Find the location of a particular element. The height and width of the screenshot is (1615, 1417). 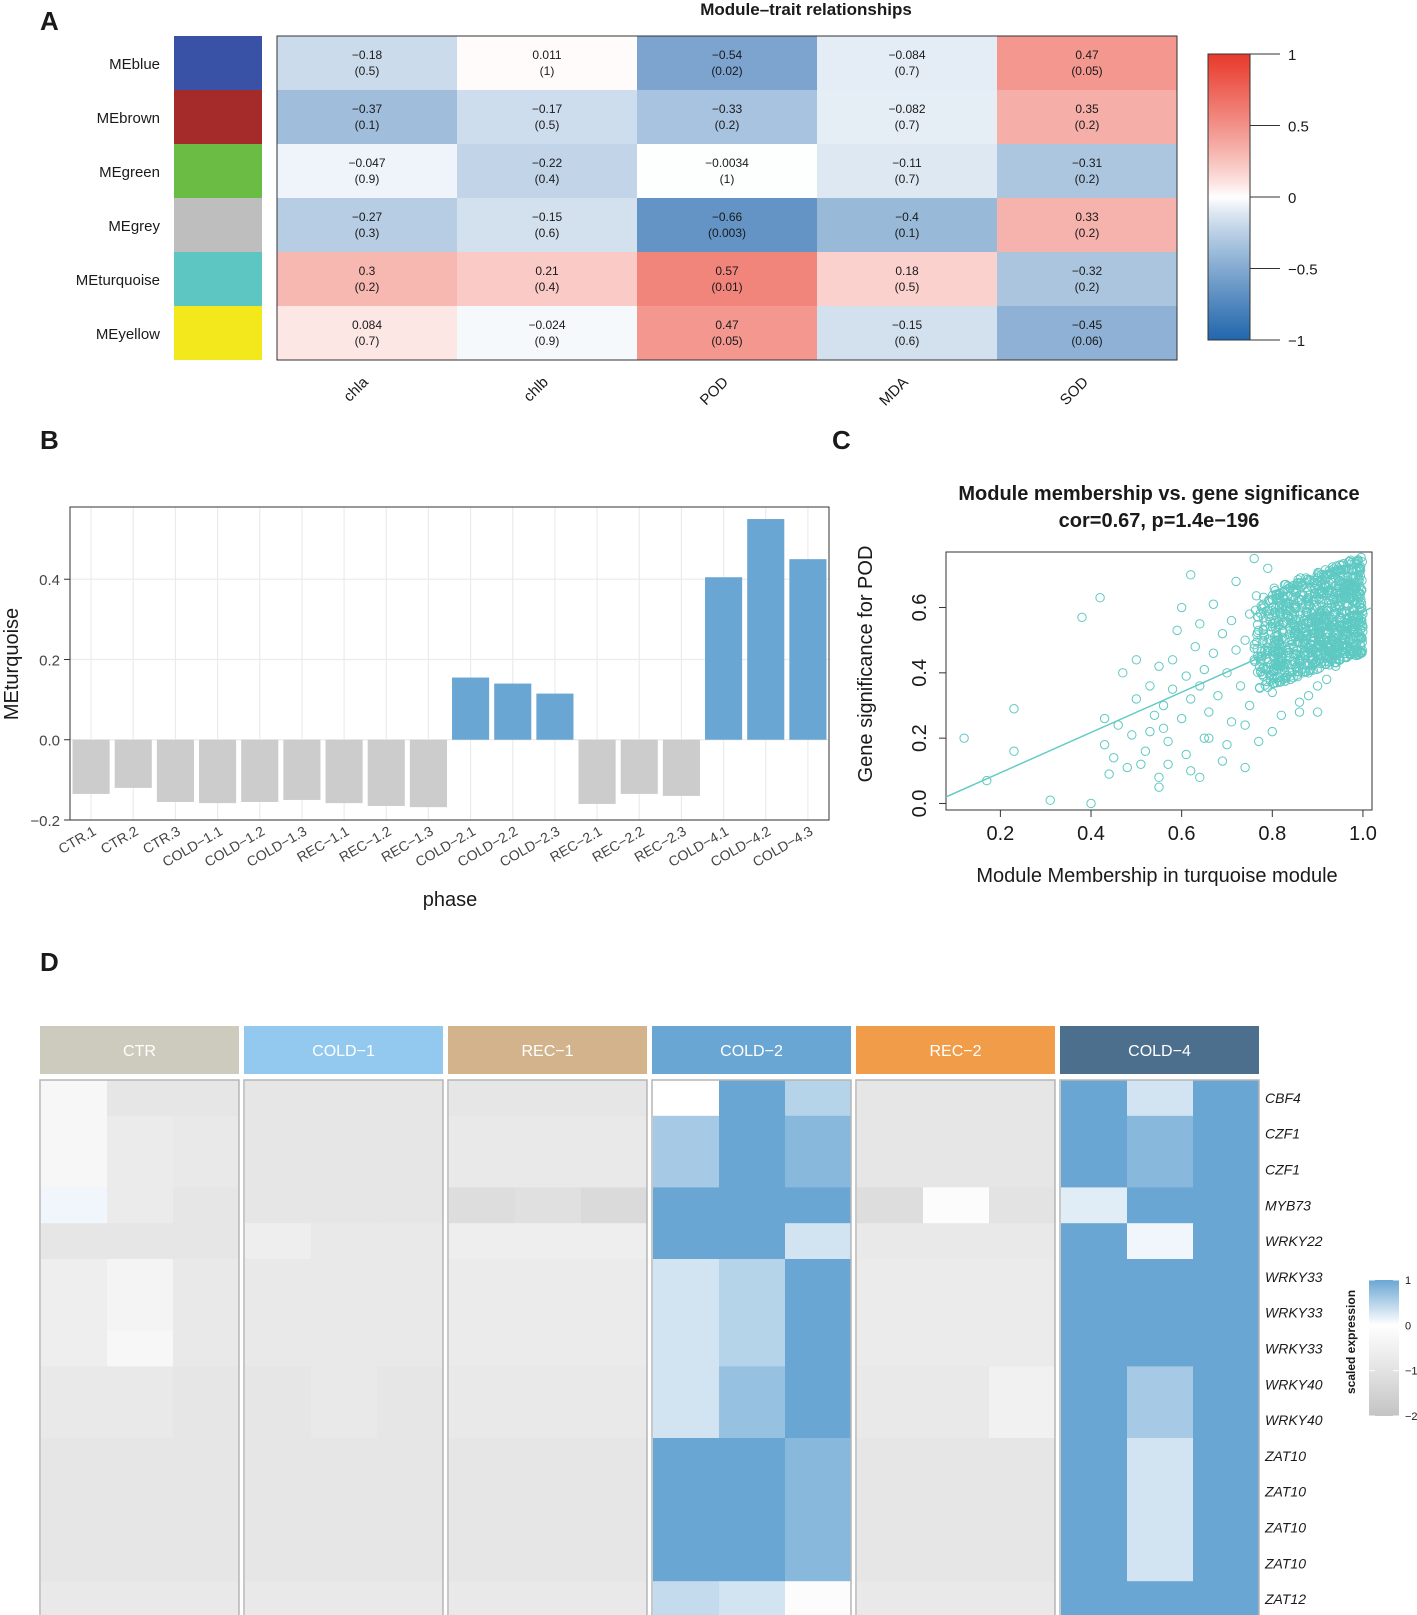

cell-value: 0.33 is located at coordinates (1087, 217).